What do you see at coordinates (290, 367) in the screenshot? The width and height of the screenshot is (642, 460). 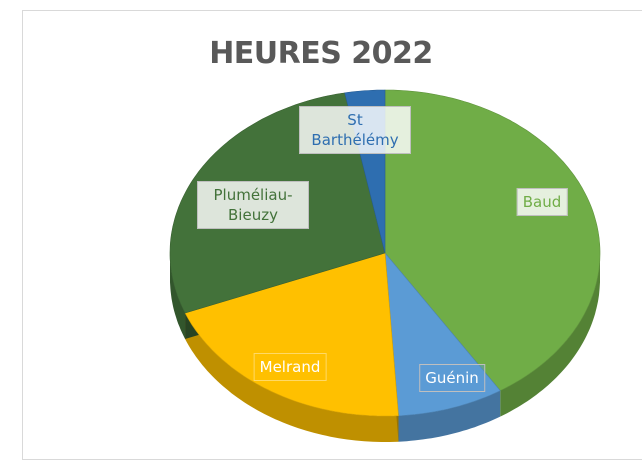 I see `data-label: Melrand` at bounding box center [290, 367].